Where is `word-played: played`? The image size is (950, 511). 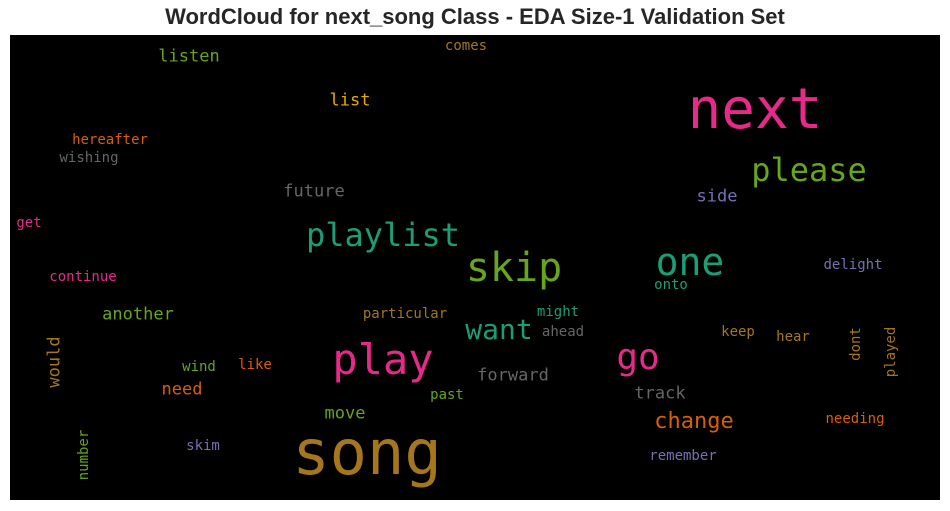
word-played: played is located at coordinates (891, 352).